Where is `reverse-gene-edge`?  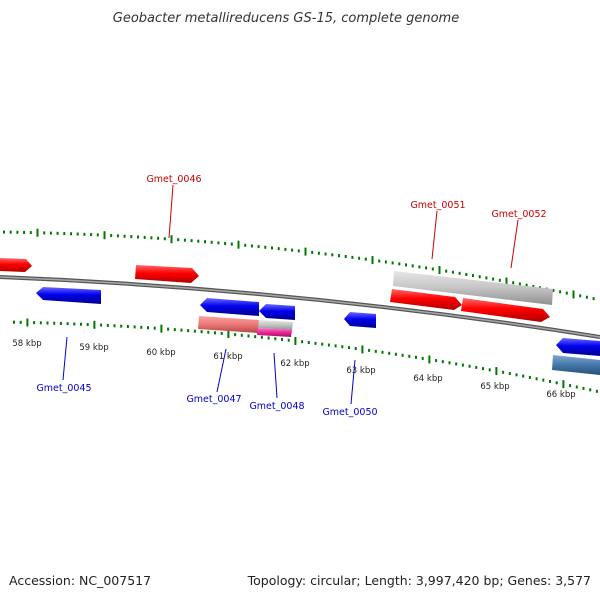 reverse-gene-edge is located at coordinates (578, 347).